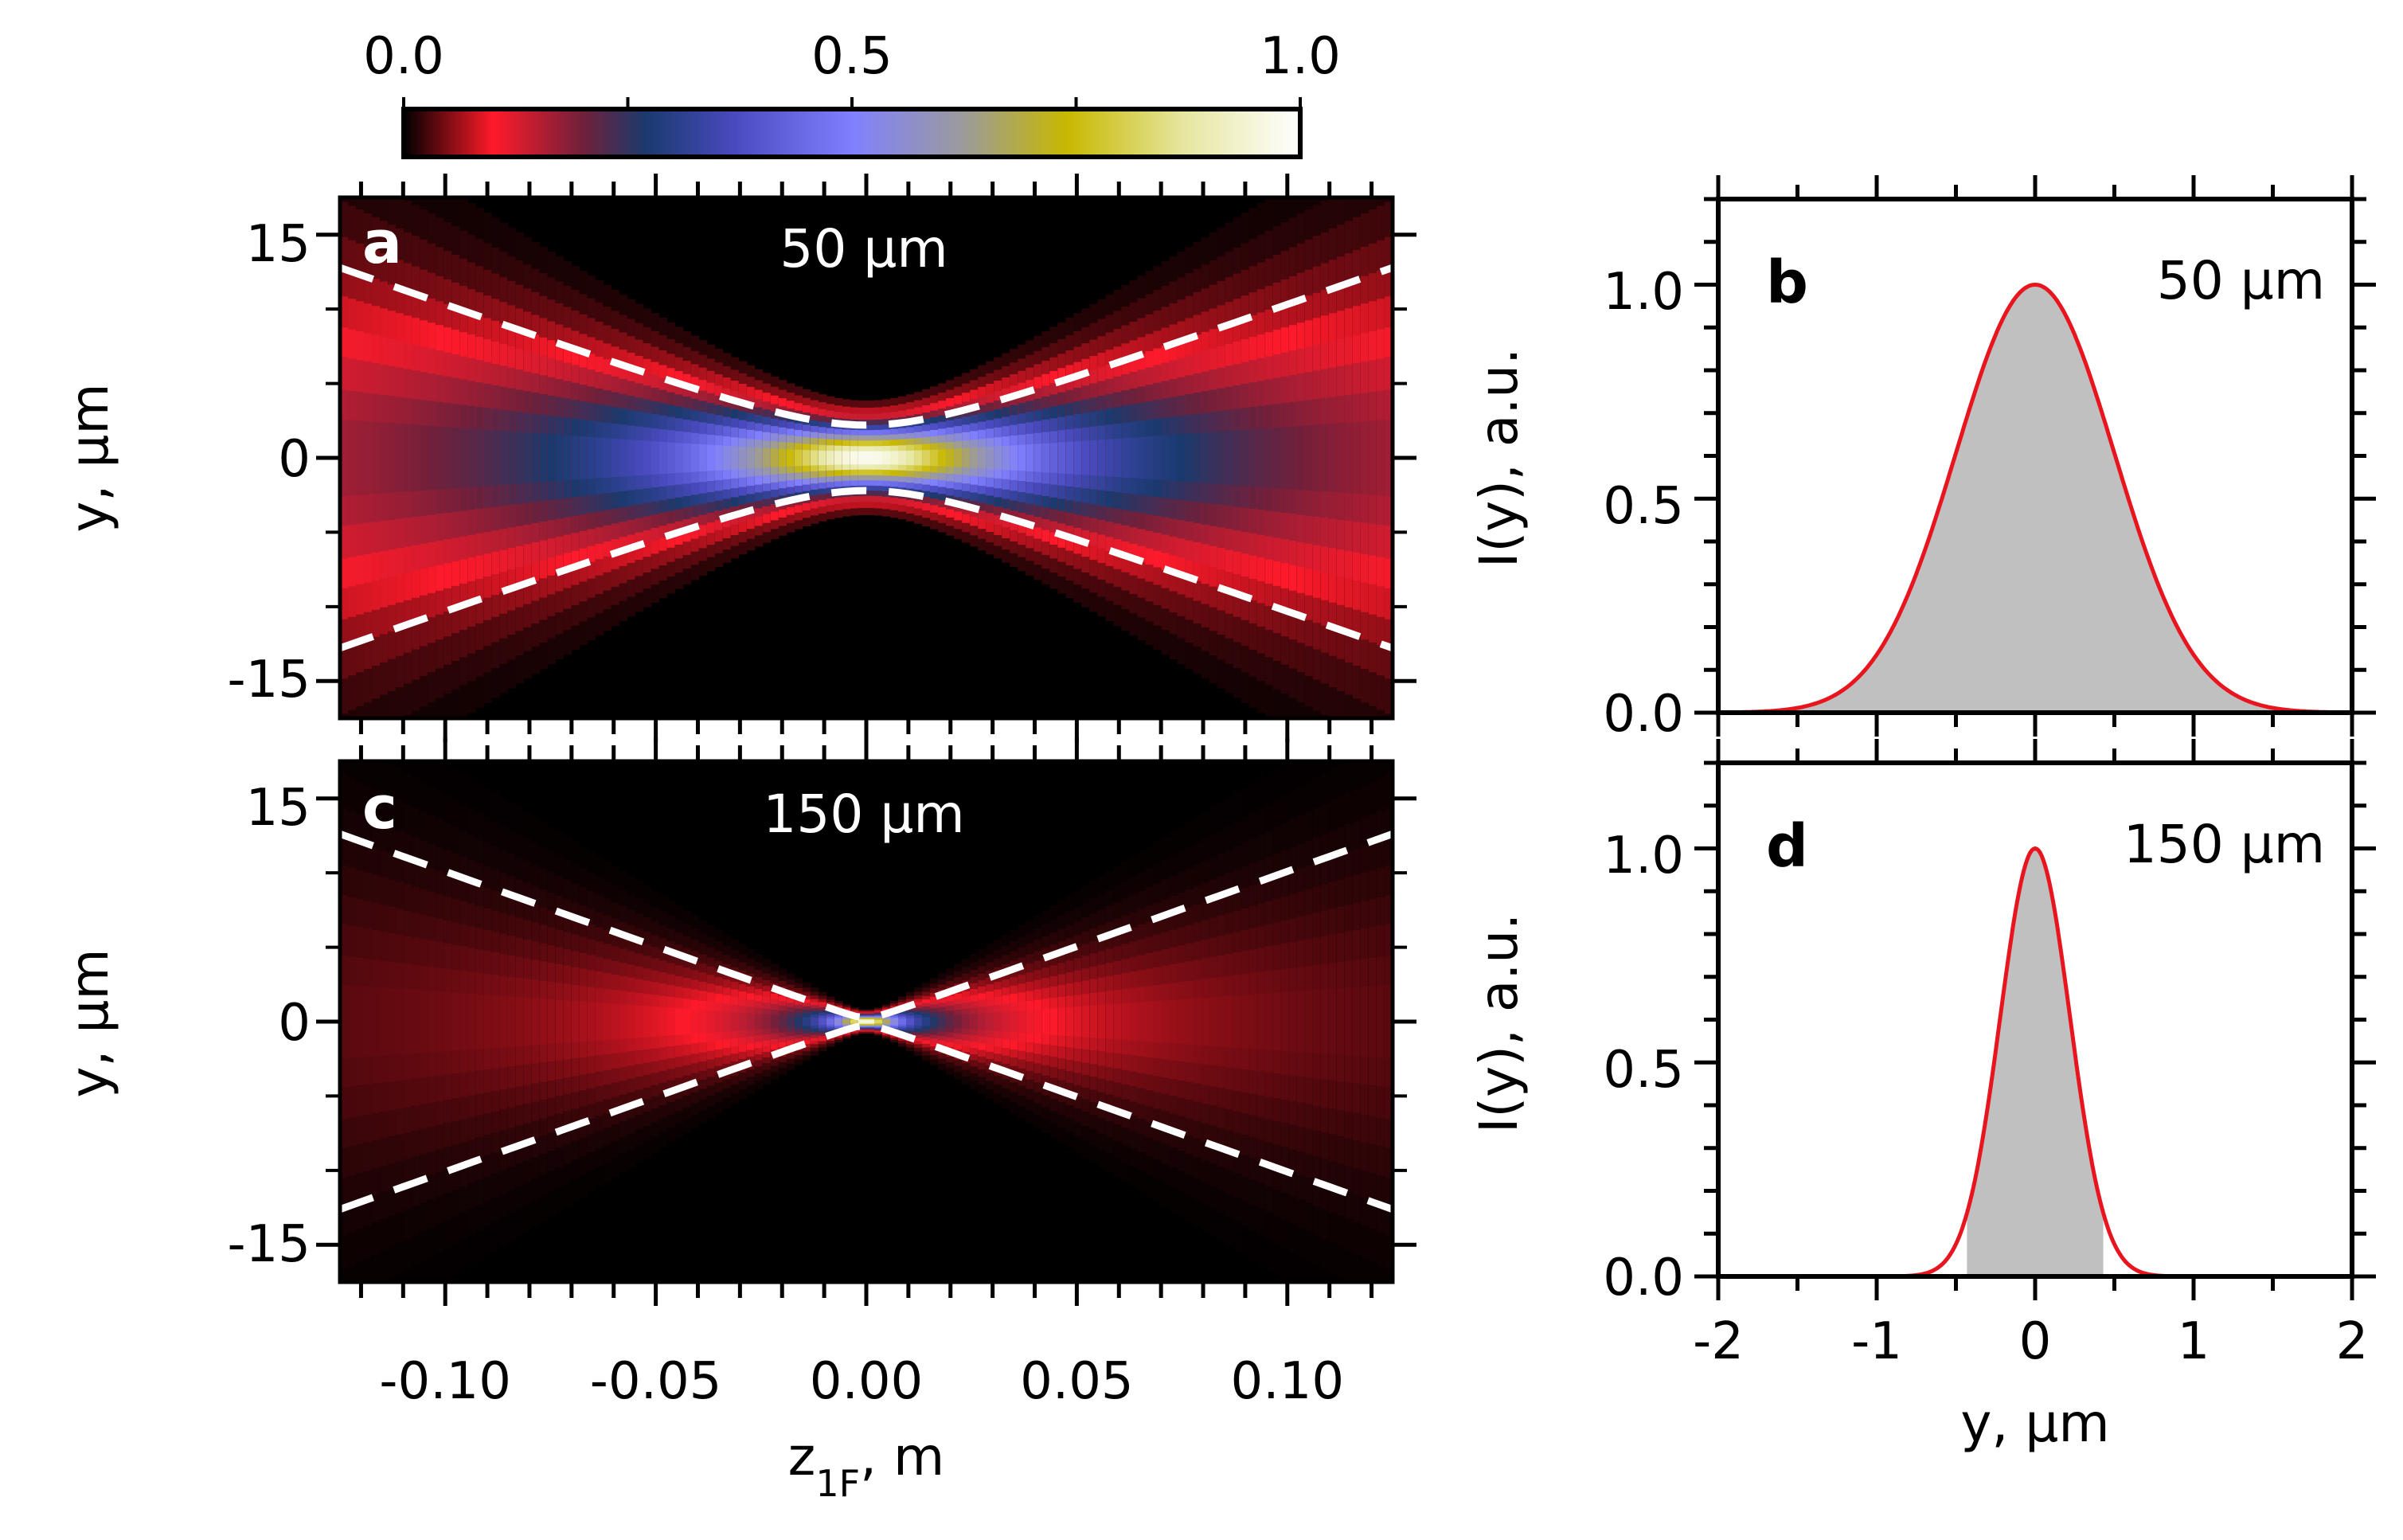 The image size is (2403, 1540). I want to click on panel-c-annotation: 150 μm, so click(863, 814).